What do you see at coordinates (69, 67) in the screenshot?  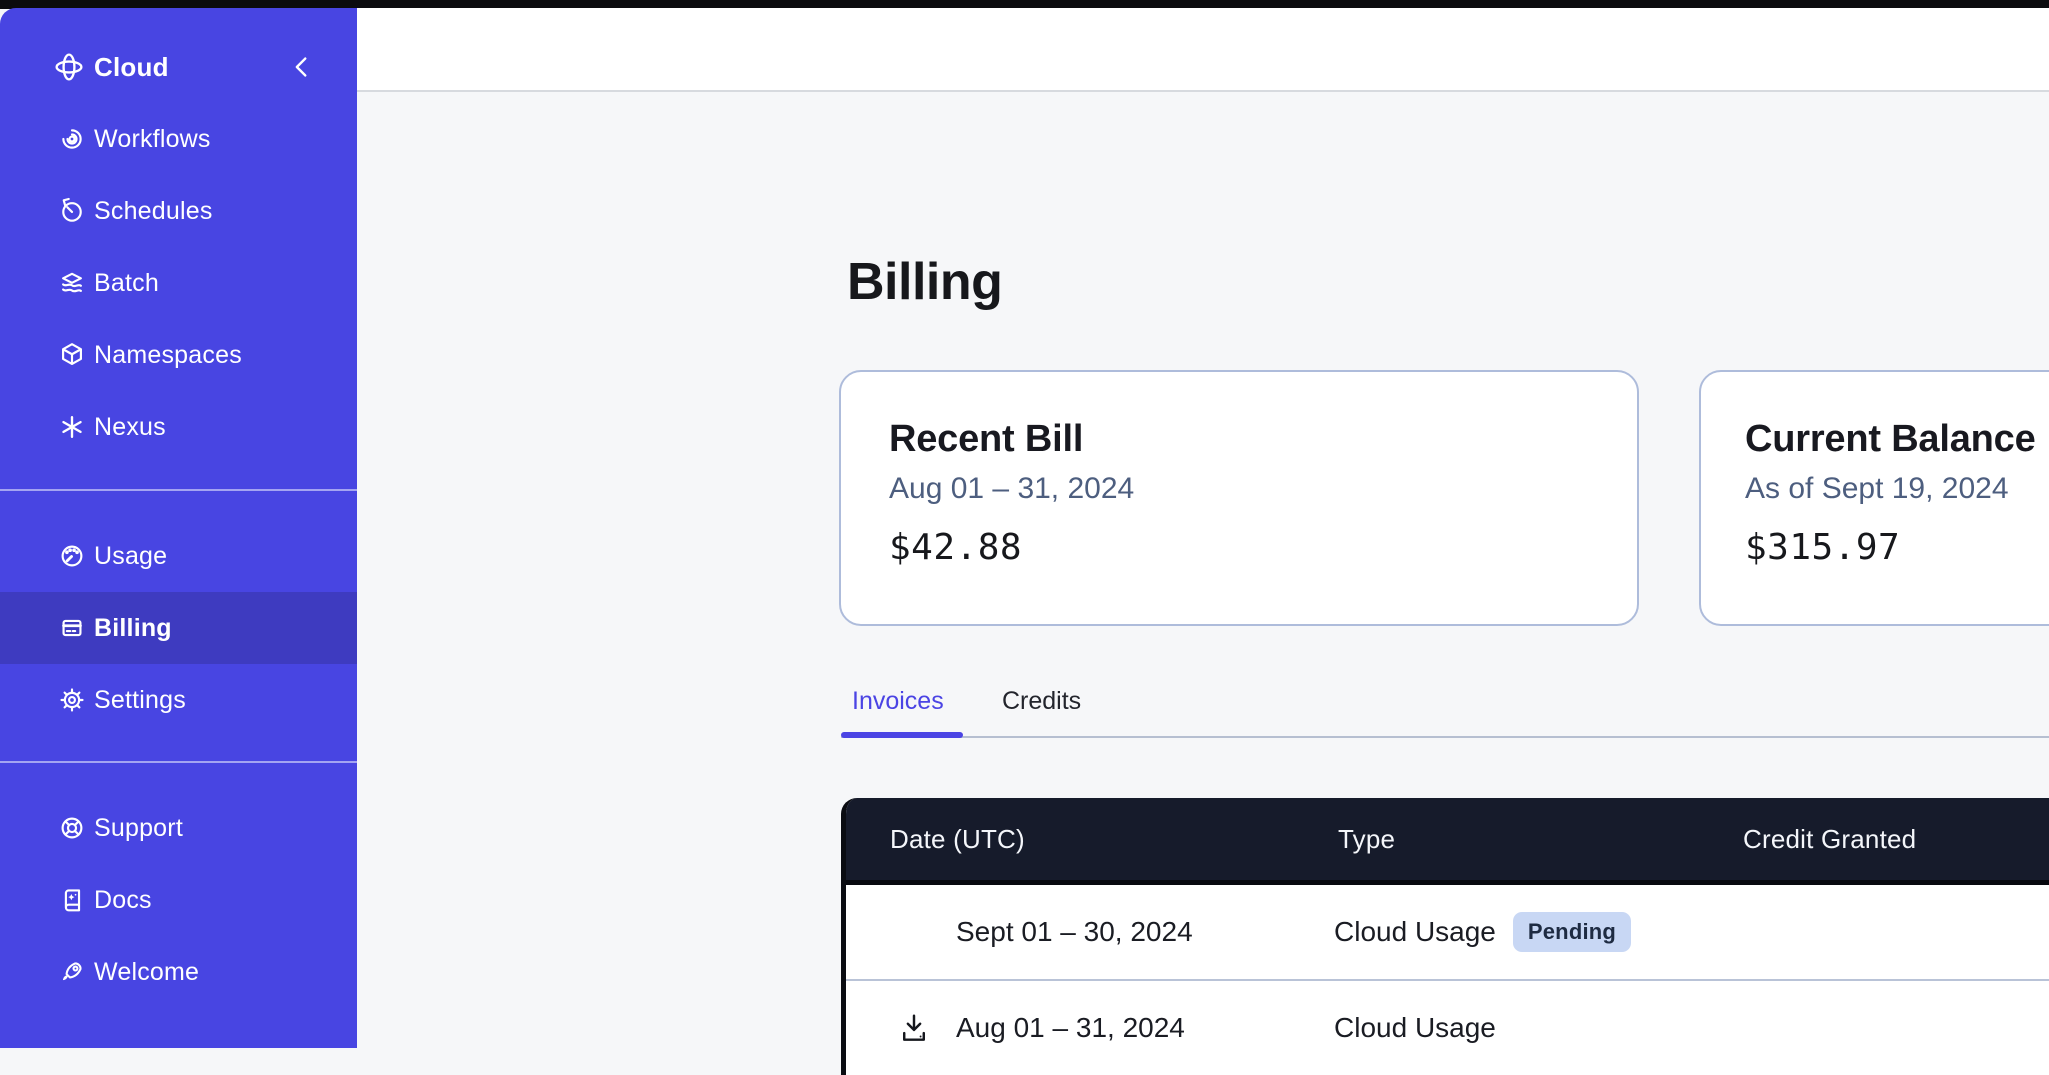 I see `temporal-cloud-logo-icon` at bounding box center [69, 67].